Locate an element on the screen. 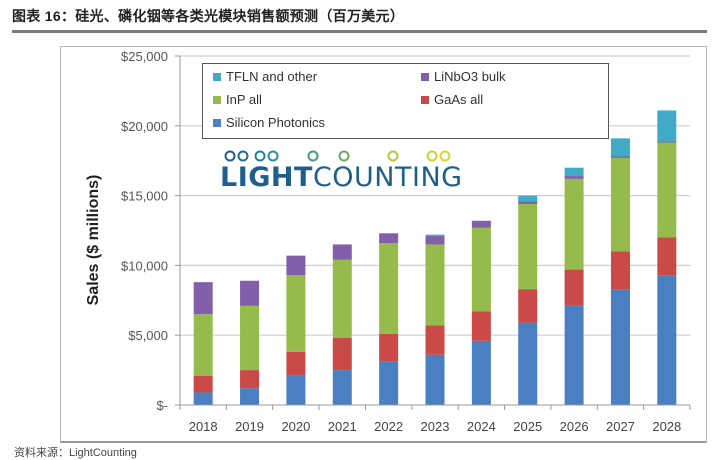 The width and height of the screenshot is (720, 460). x-tick-label: 2026 is located at coordinates (574, 426).